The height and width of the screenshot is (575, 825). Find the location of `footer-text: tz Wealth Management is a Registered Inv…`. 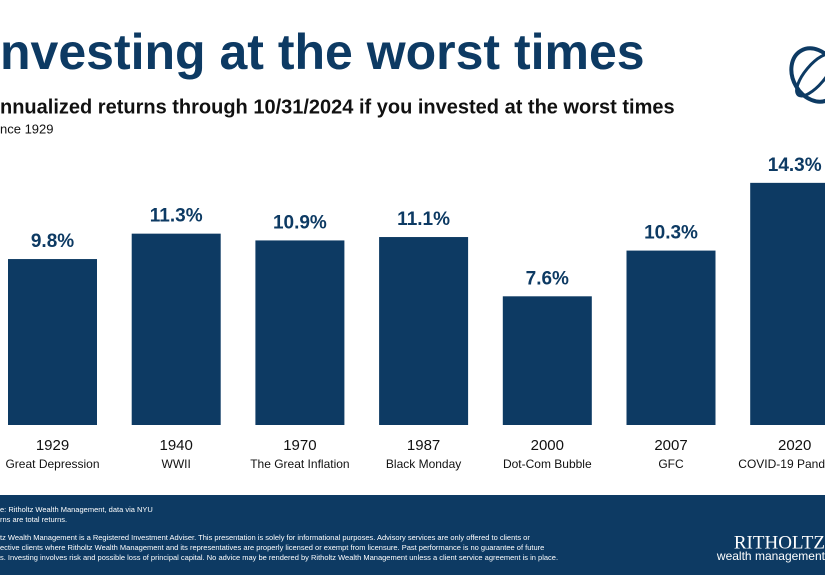

footer-text: tz Wealth Management is a Registered Inv… is located at coordinates (265, 537).